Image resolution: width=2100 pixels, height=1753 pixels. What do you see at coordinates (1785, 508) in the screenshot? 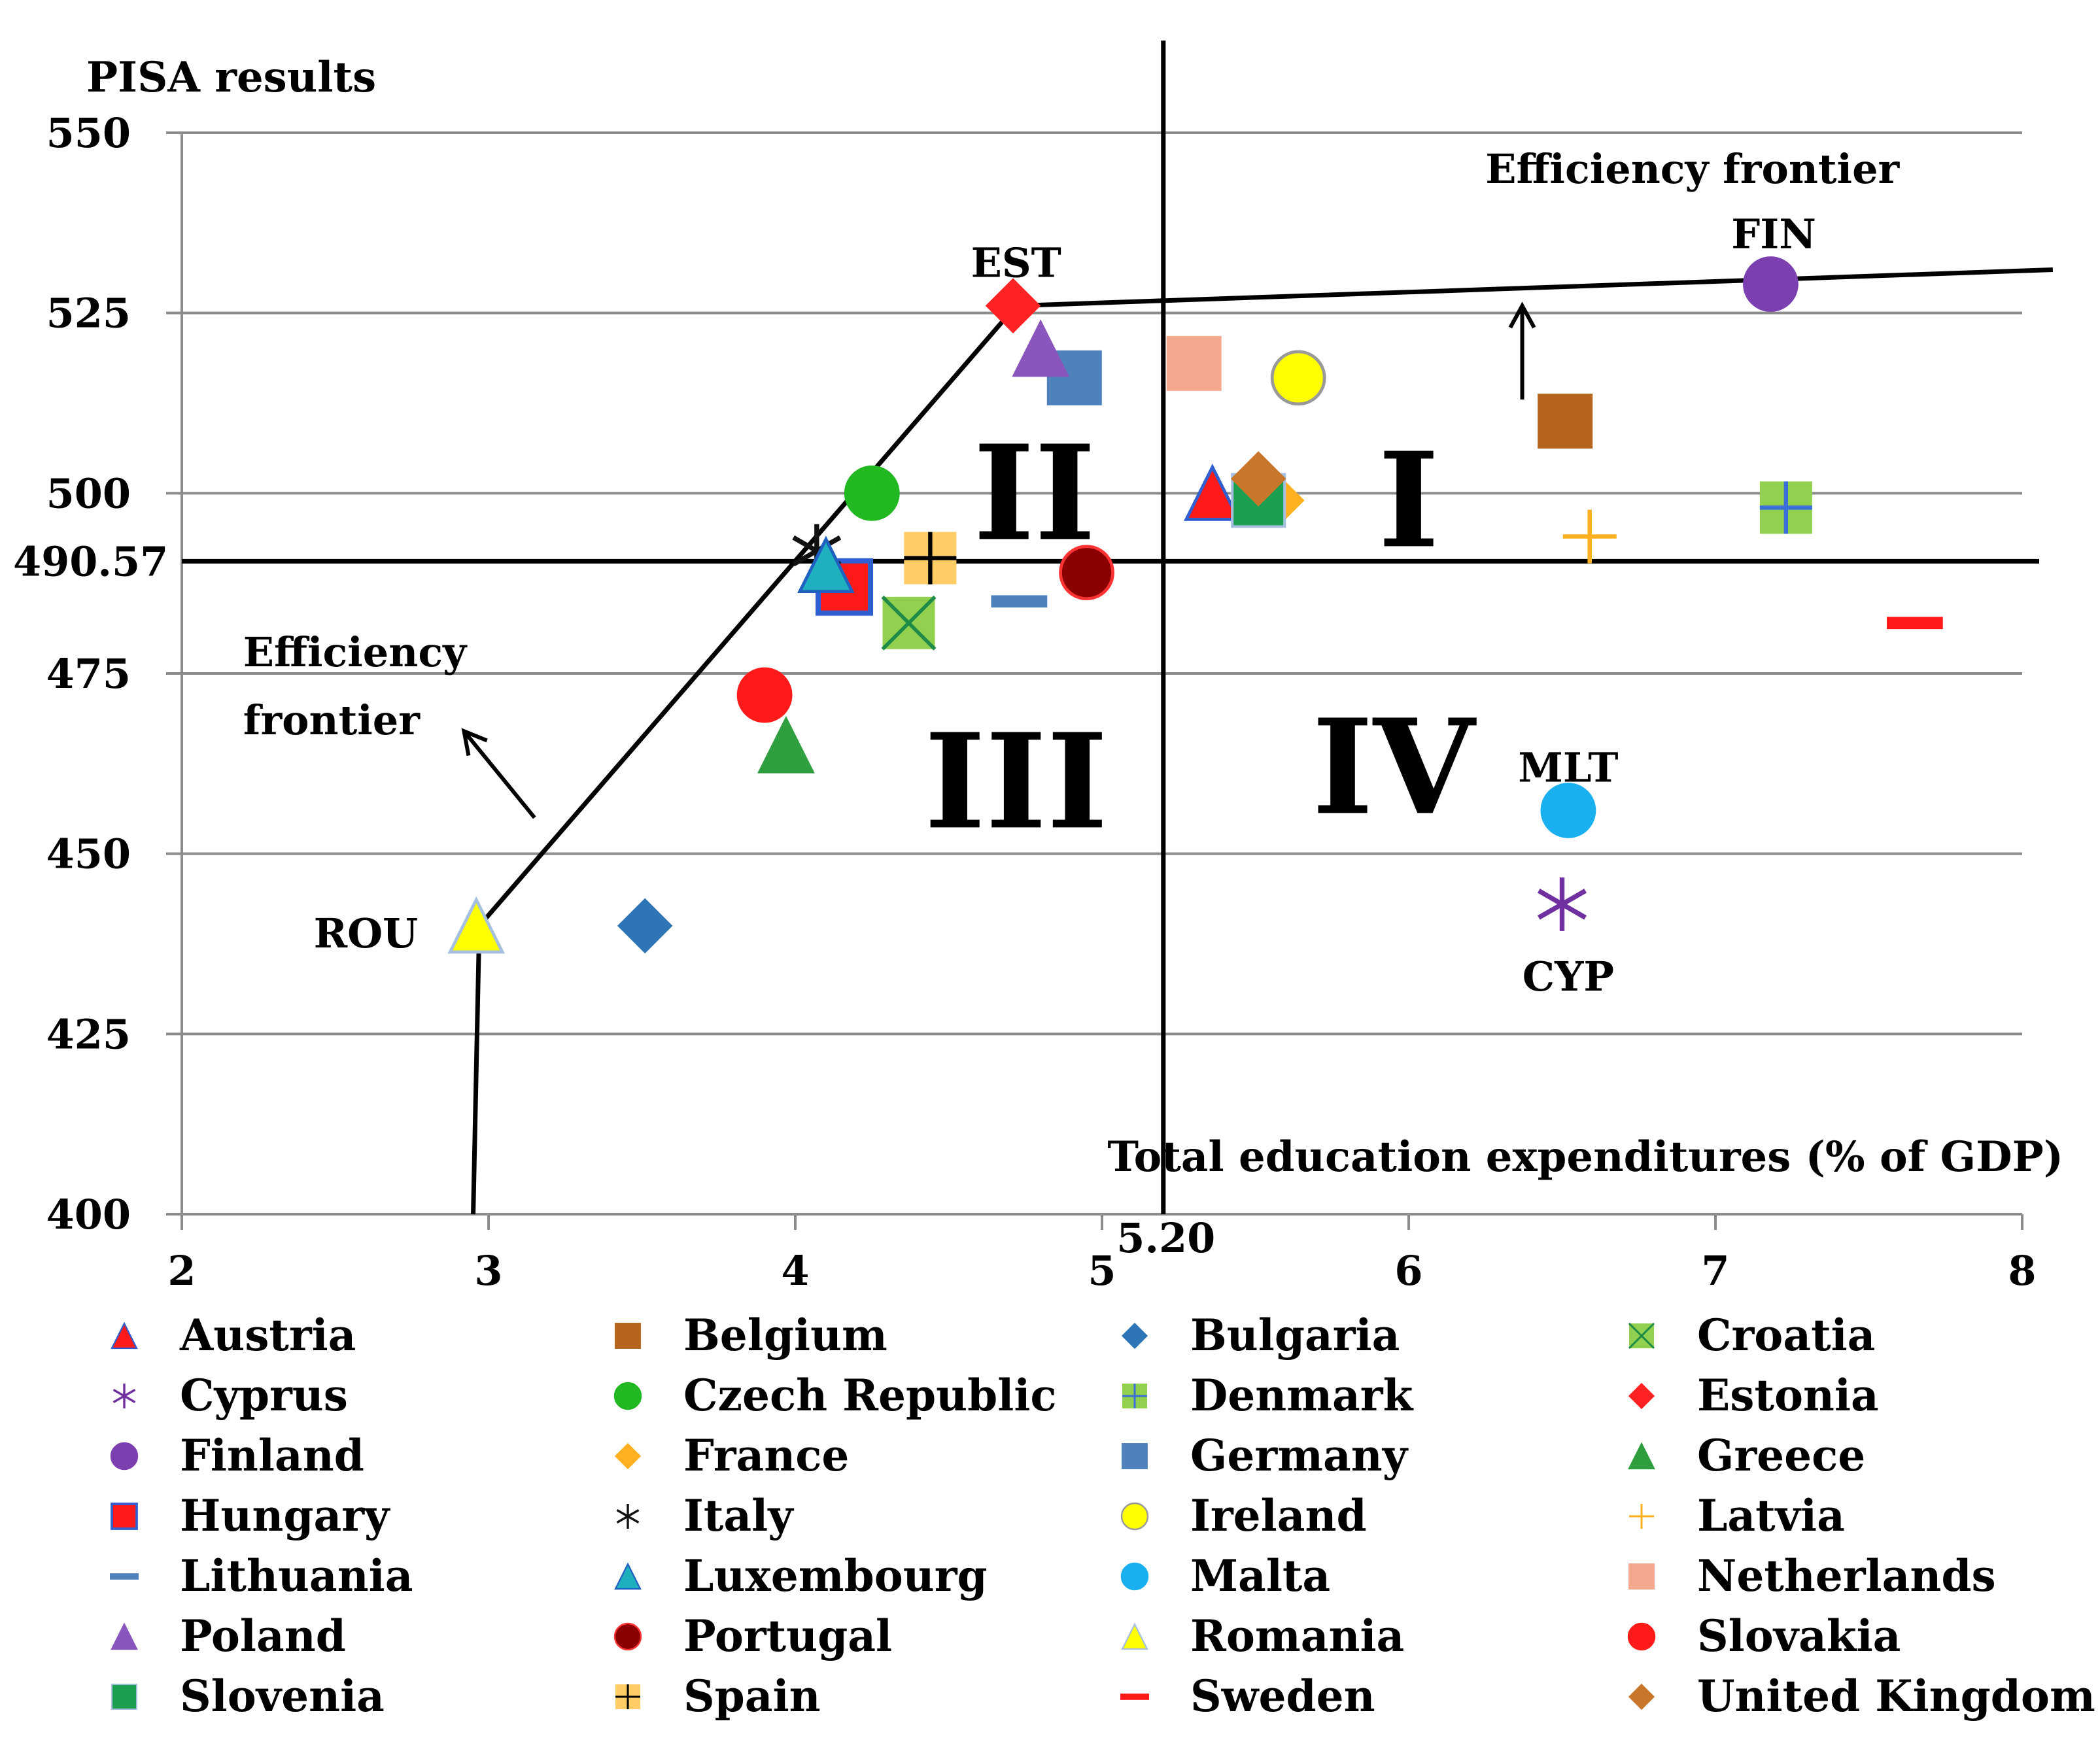
I see `point-denmark` at bounding box center [1785, 508].